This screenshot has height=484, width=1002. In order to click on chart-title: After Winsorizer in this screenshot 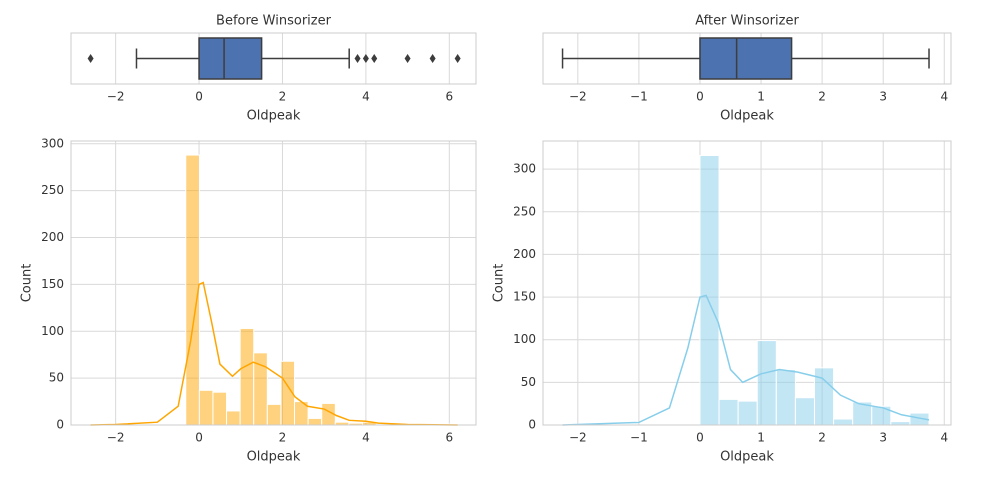, I will do `click(747, 21)`.